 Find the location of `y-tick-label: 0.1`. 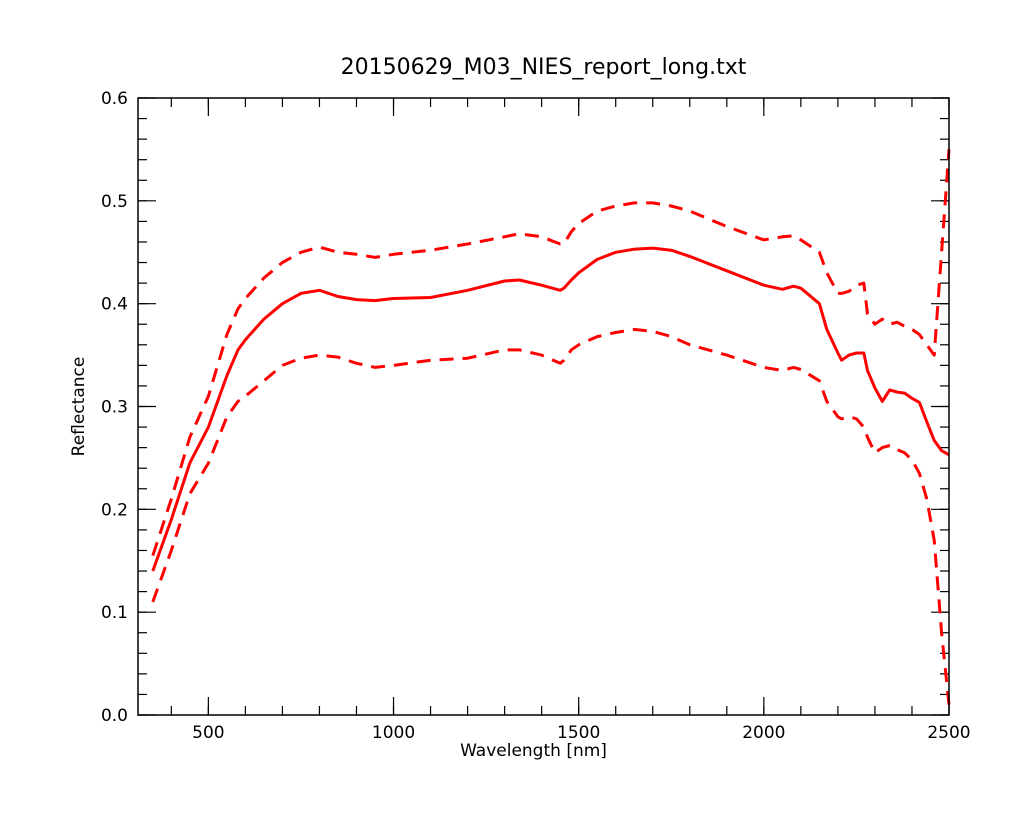

y-tick-label: 0.1 is located at coordinates (114, 613).